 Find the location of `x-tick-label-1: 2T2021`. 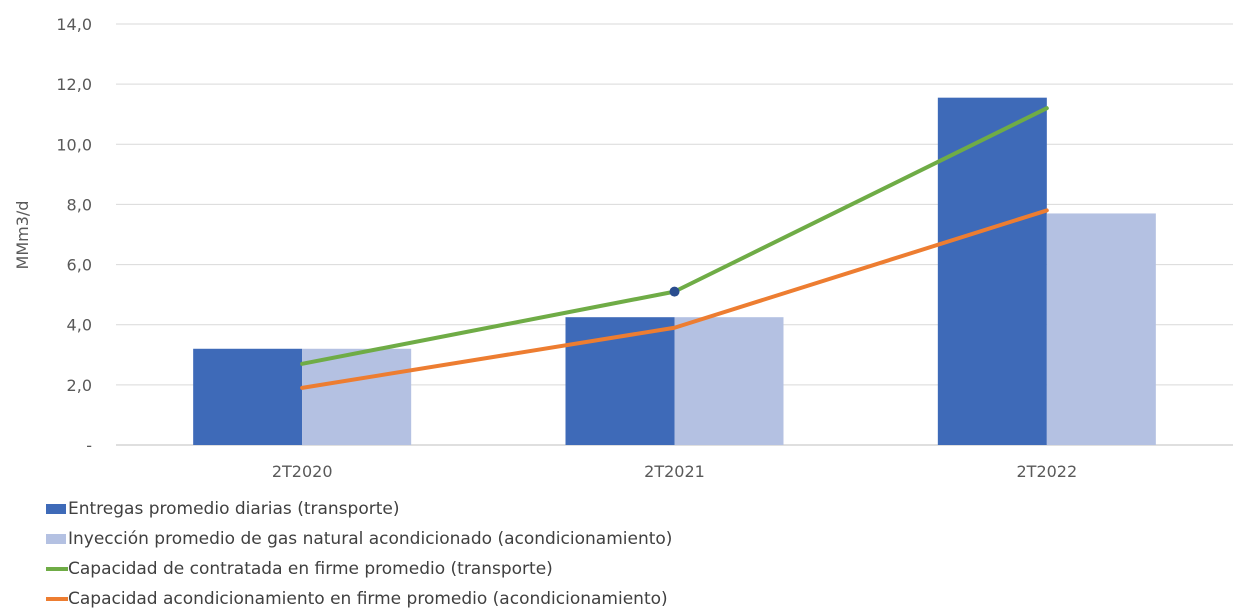

x-tick-label-1: 2T2021 is located at coordinates (674, 471).